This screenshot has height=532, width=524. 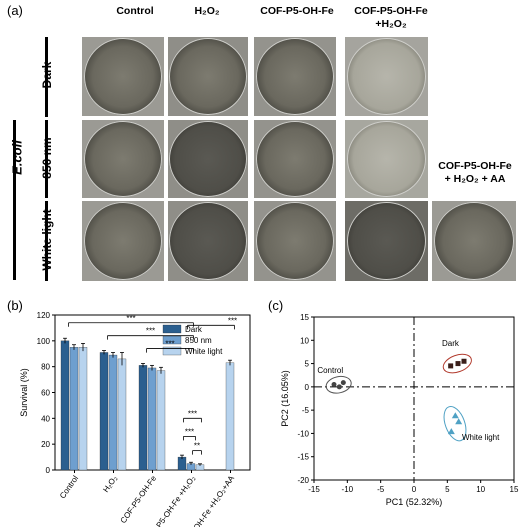 I want to click on col-header-control: Control, so click(x=135, y=11).